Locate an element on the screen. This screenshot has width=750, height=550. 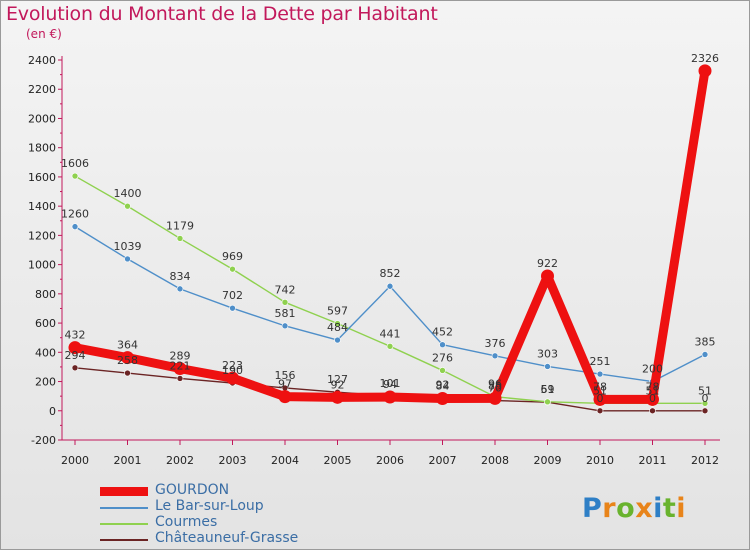
chart-unit-label: (en €) is located at coordinates (44, 34).